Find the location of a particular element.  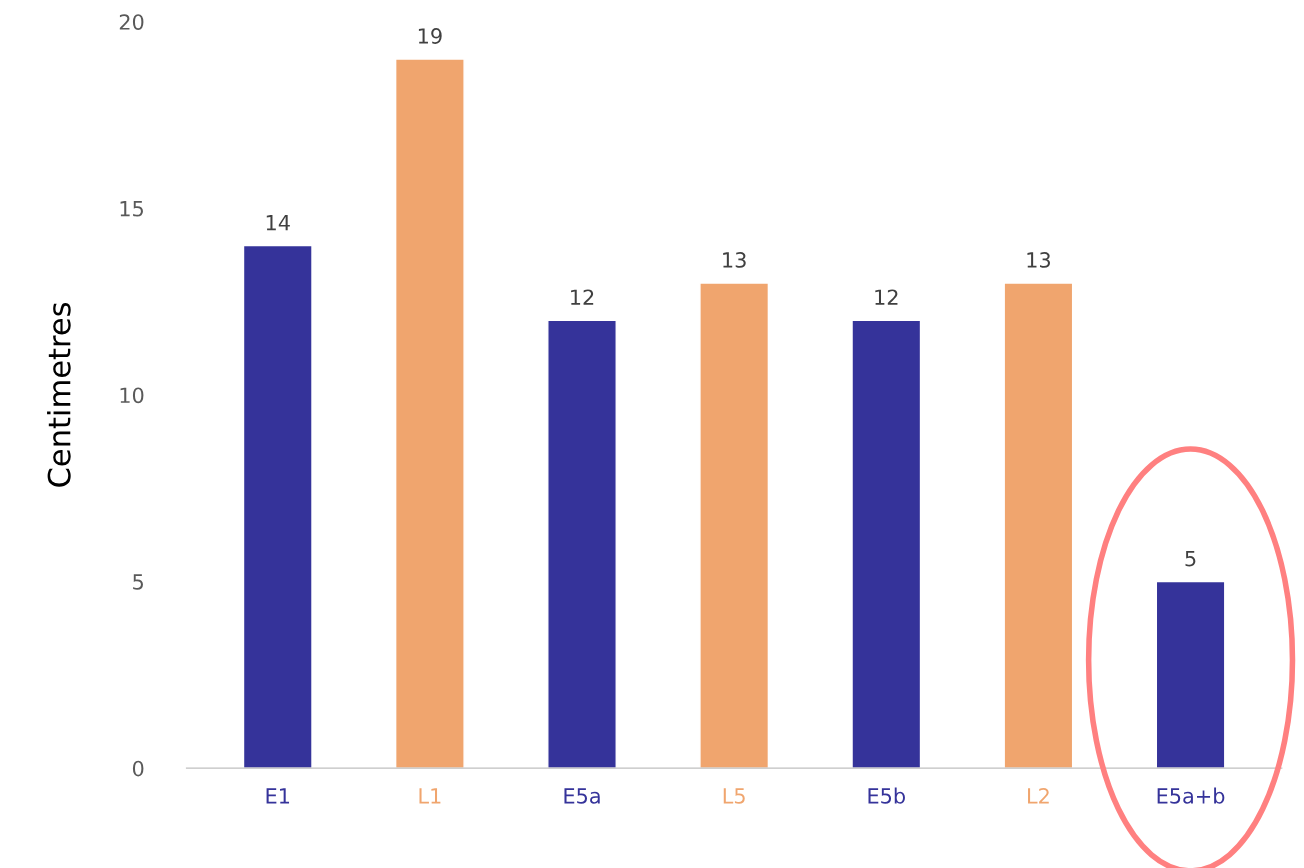

data-label: 19 is located at coordinates (430, 36).